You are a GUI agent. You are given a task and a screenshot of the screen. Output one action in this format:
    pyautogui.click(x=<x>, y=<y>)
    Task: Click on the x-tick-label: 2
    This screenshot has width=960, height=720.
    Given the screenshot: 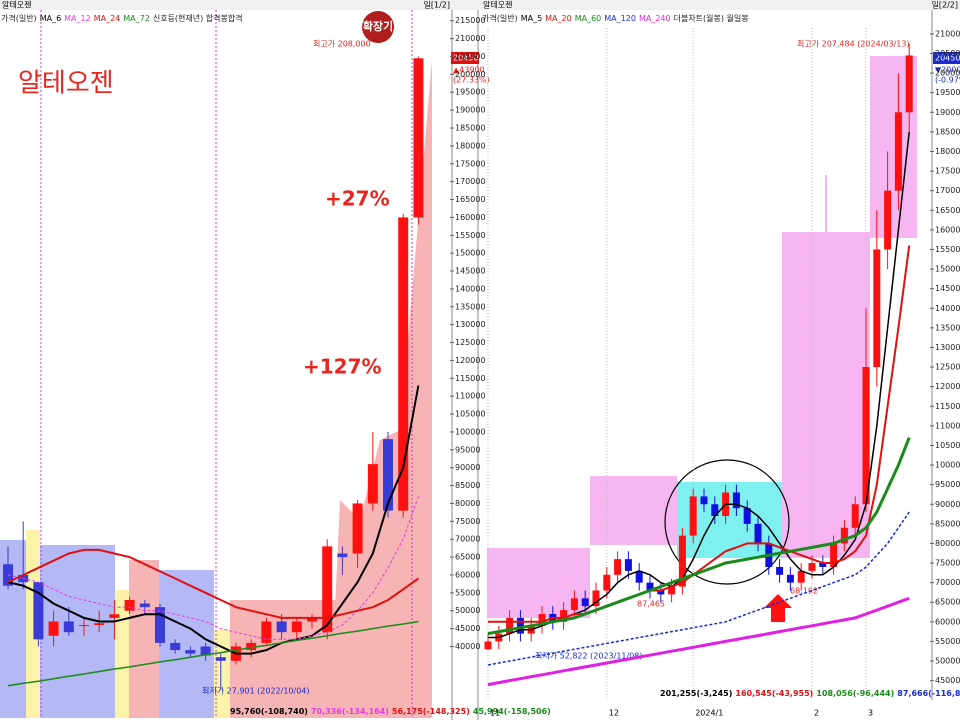 What is the action you would take?
    pyautogui.click(x=816, y=713)
    